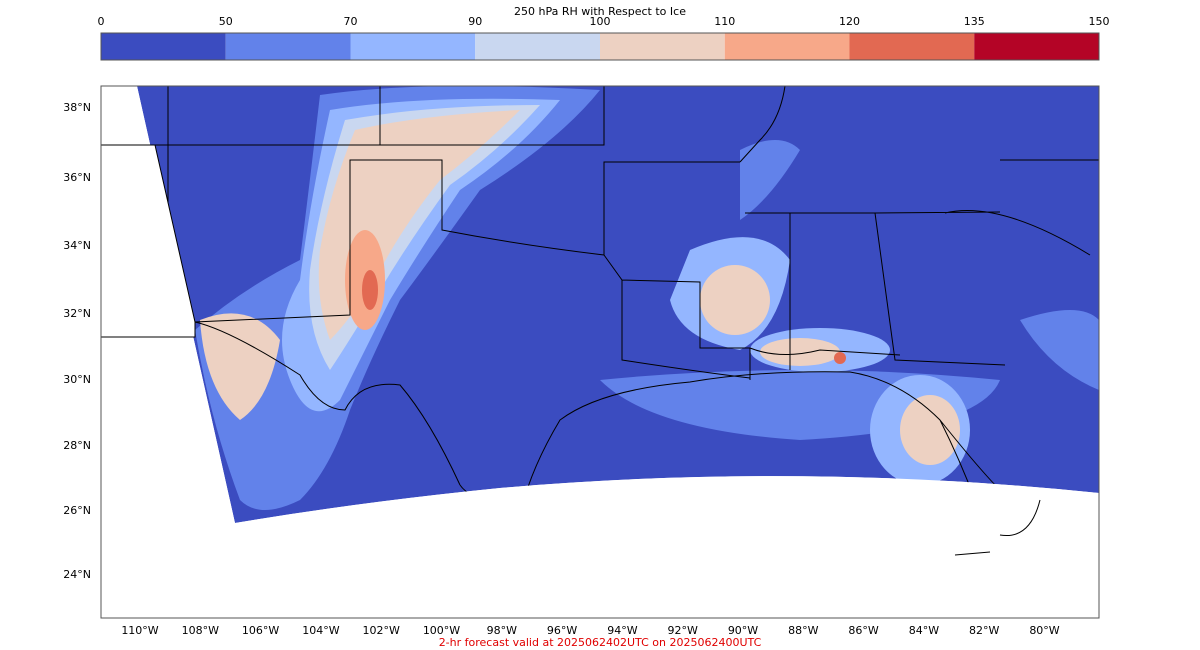 The width and height of the screenshot is (1200, 650). What do you see at coordinates (743, 630) in the screenshot?
I see `lon-label: 90°W` at bounding box center [743, 630].